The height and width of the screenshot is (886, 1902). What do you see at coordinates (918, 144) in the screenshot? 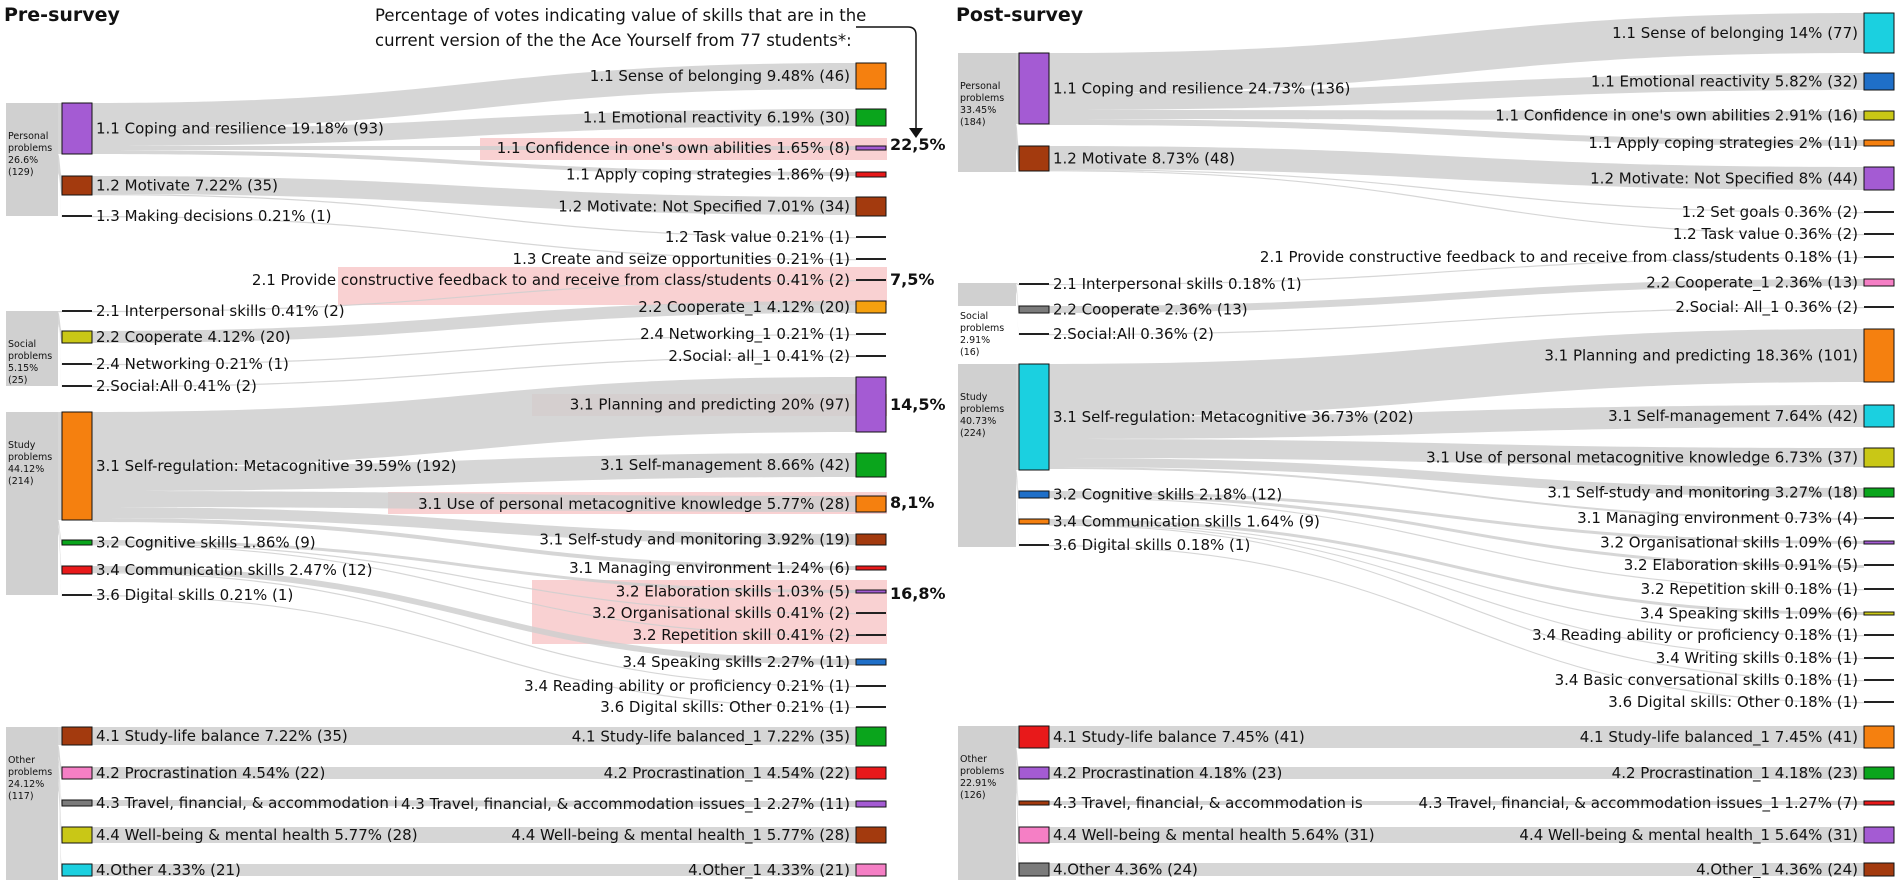
I see `percent-mark-confidence: 22,5%` at bounding box center [918, 144].